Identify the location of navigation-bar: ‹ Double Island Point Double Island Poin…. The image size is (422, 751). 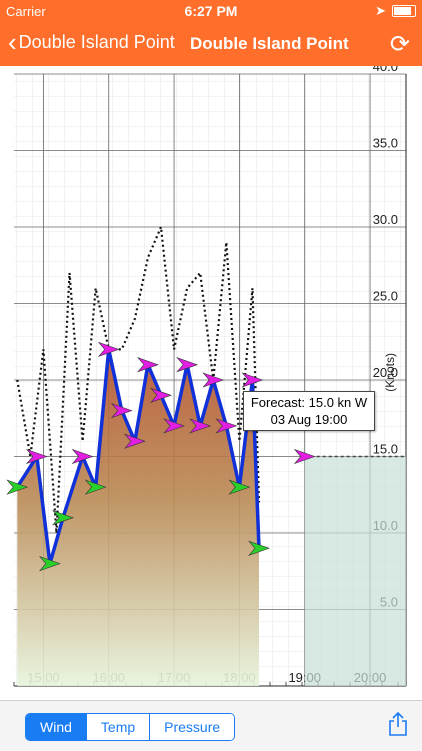
(211, 44).